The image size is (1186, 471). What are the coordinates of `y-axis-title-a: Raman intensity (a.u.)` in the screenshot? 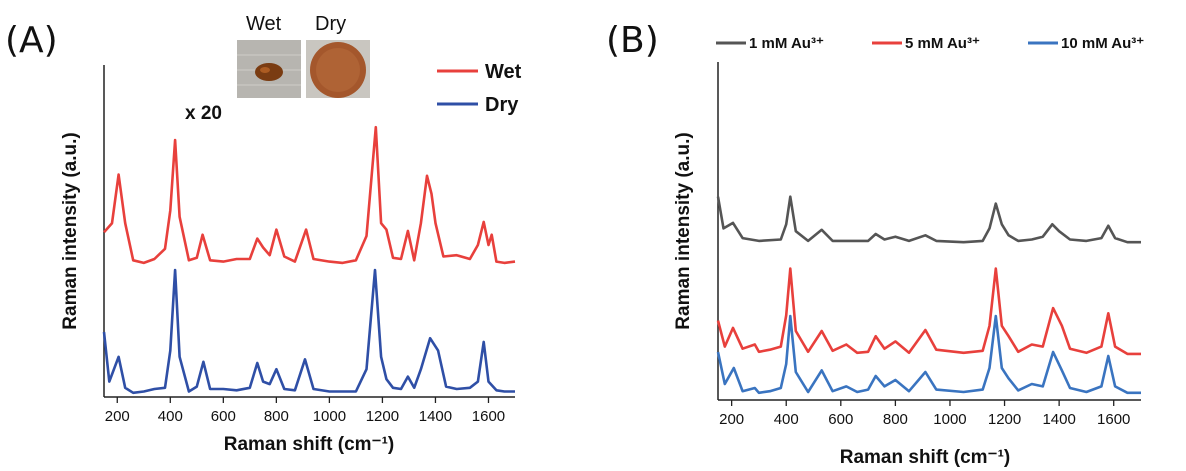 It's located at (70, 230).